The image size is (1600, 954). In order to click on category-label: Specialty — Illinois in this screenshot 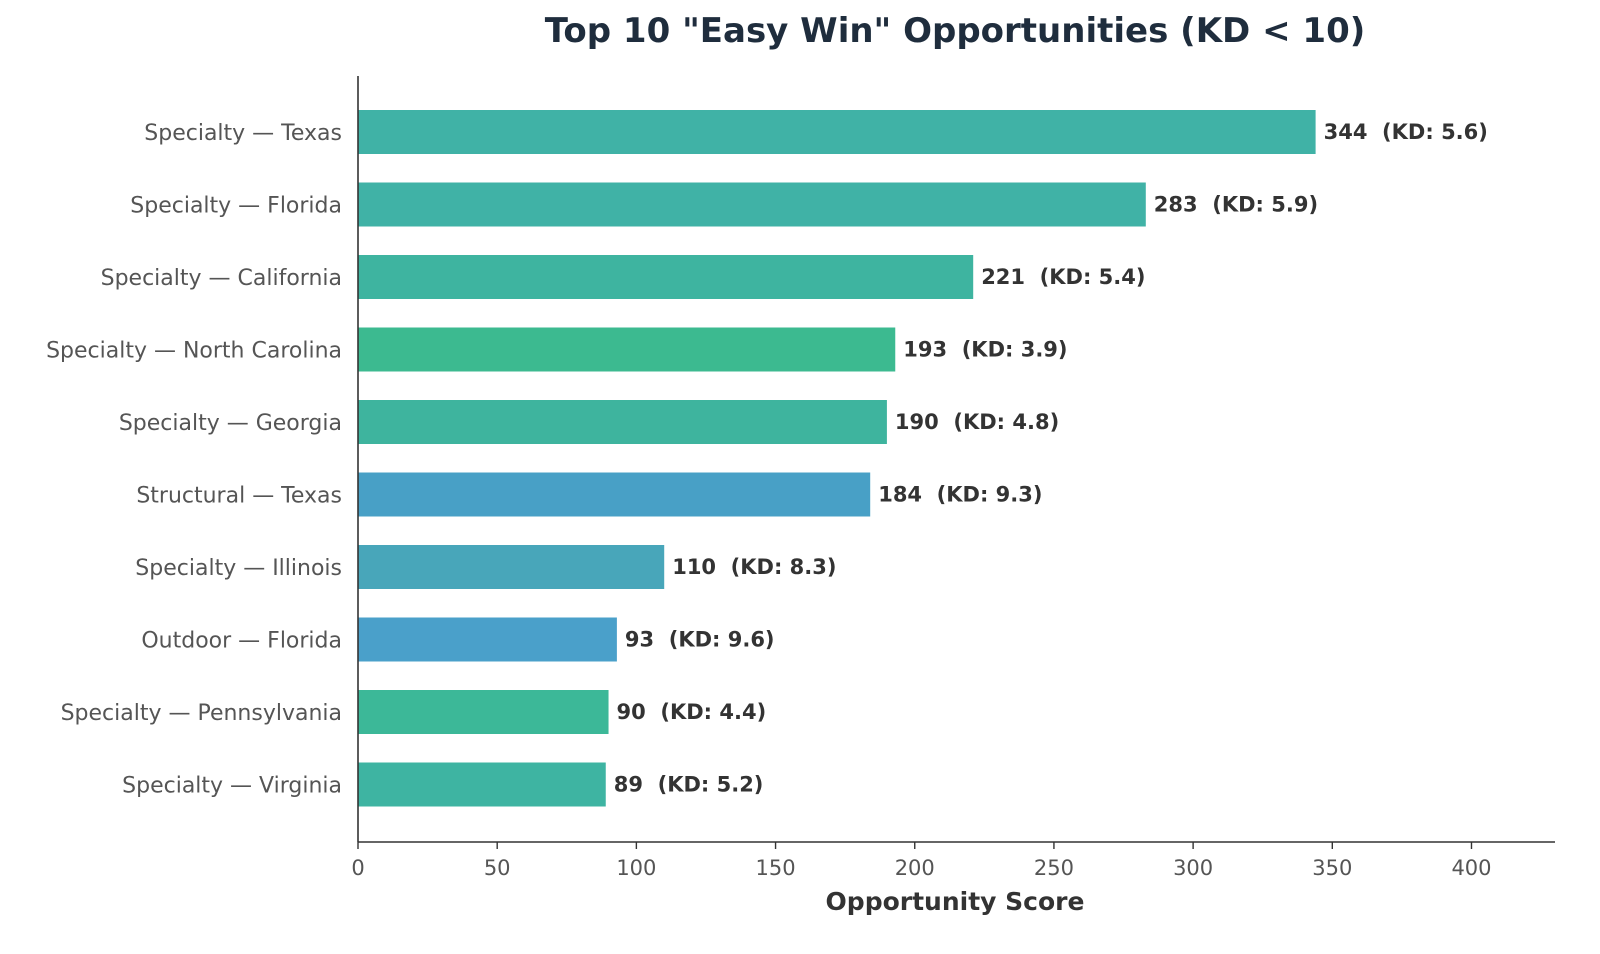, I will do `click(238, 568)`.